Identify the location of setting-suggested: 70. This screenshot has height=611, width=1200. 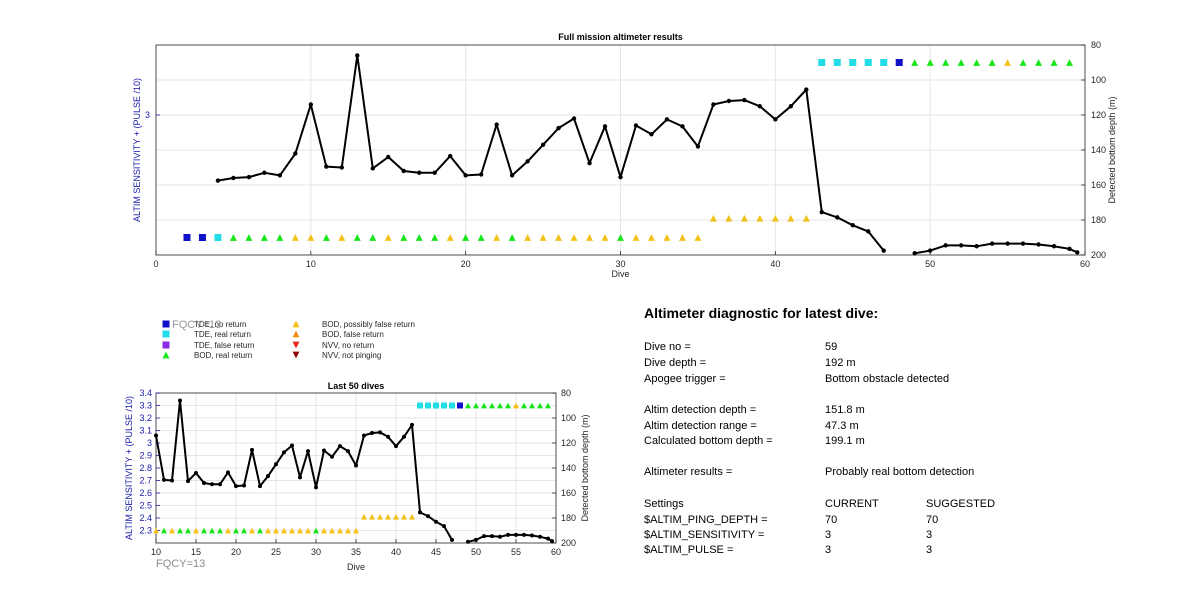
(932, 520).